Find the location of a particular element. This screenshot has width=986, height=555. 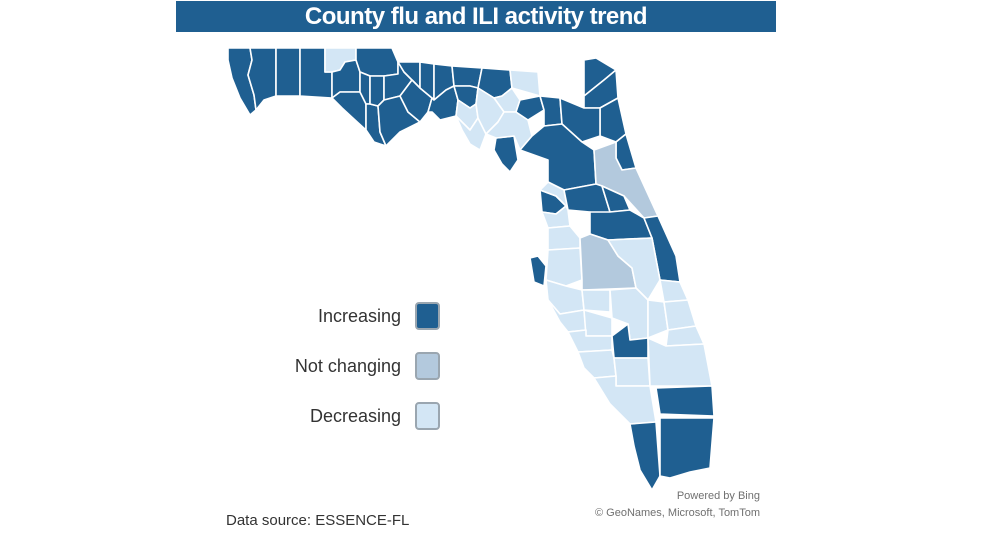

county-dixie is located at coordinates (471, 133).